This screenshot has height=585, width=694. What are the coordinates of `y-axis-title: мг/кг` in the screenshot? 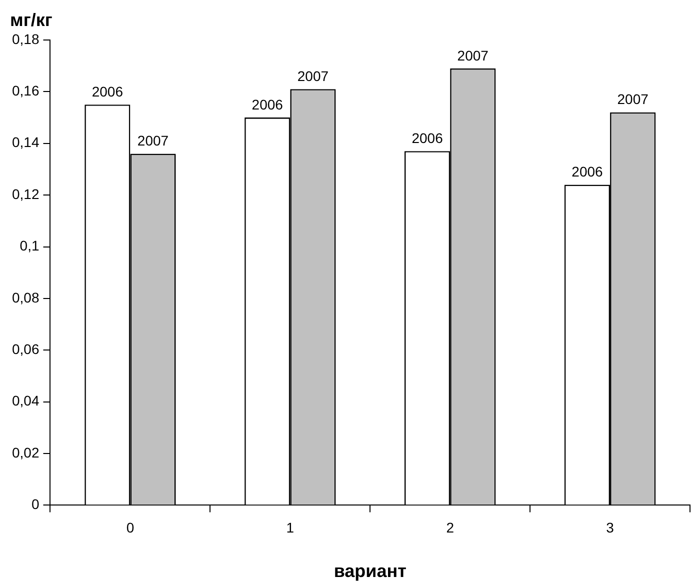 It's located at (31, 20).